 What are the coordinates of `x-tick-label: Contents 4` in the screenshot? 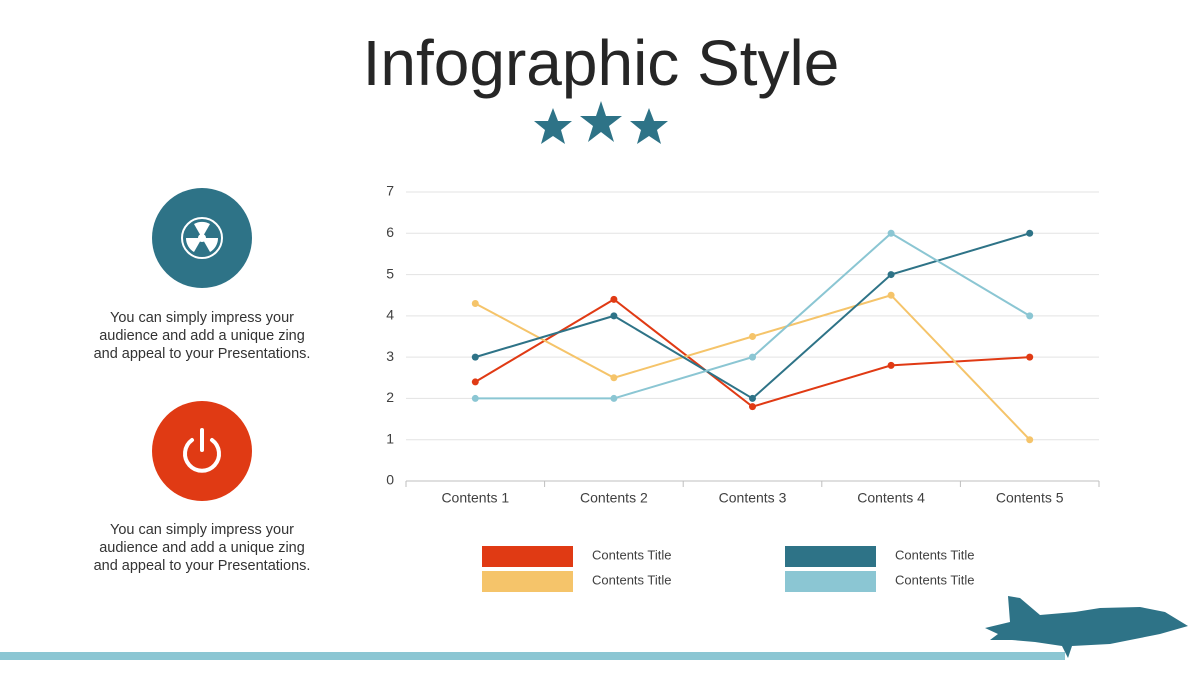 It's located at (891, 498).